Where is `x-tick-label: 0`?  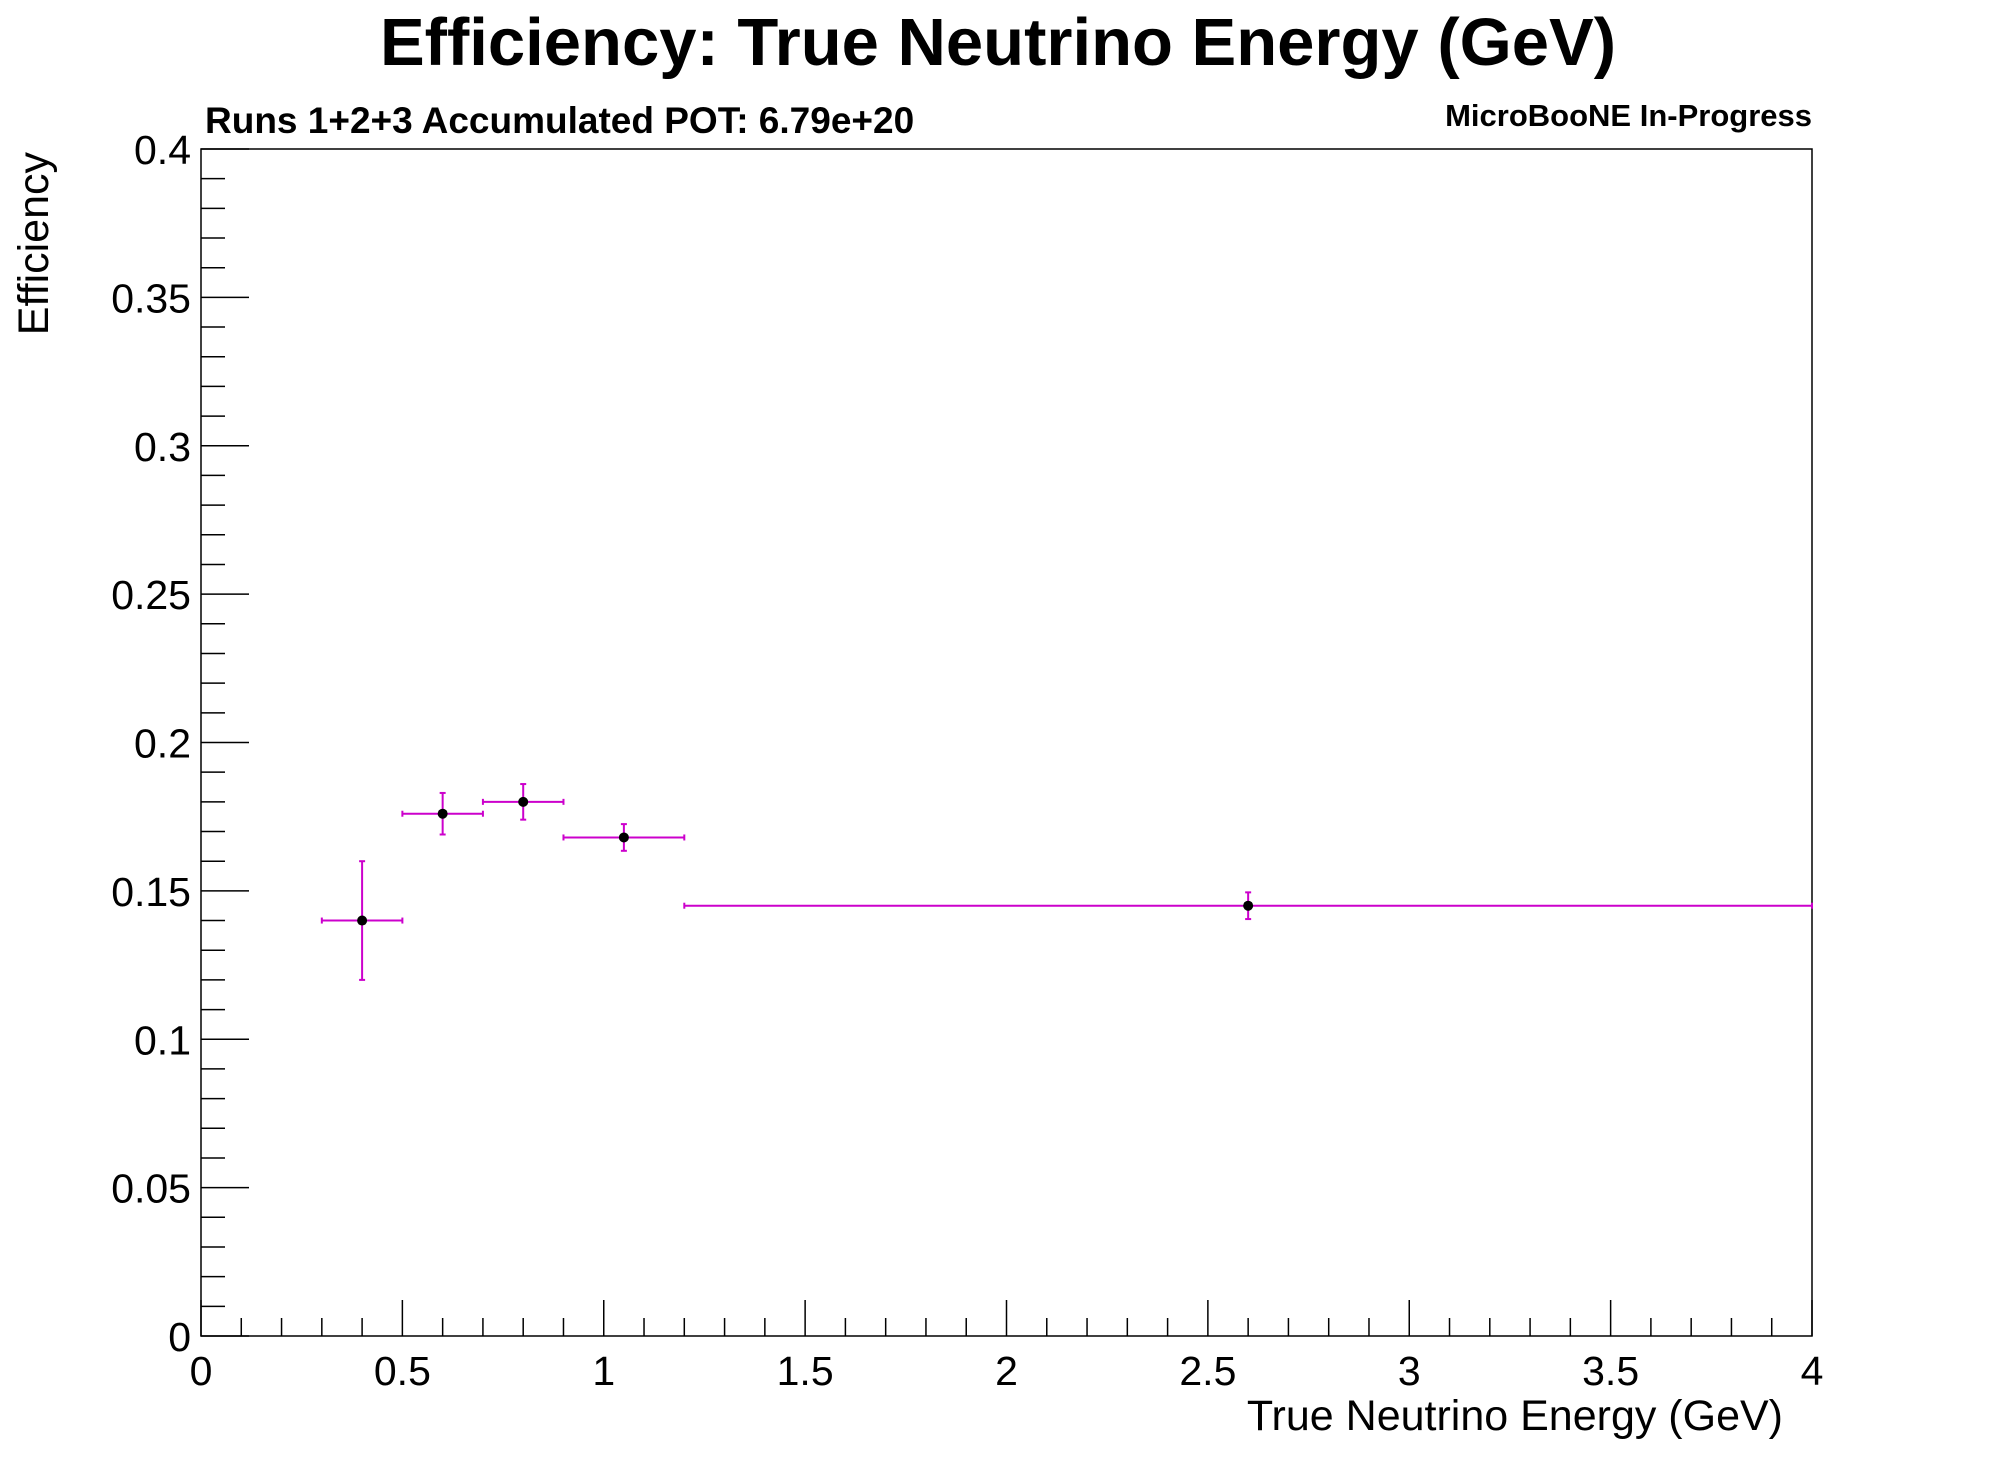 x-tick-label: 0 is located at coordinates (201, 1371).